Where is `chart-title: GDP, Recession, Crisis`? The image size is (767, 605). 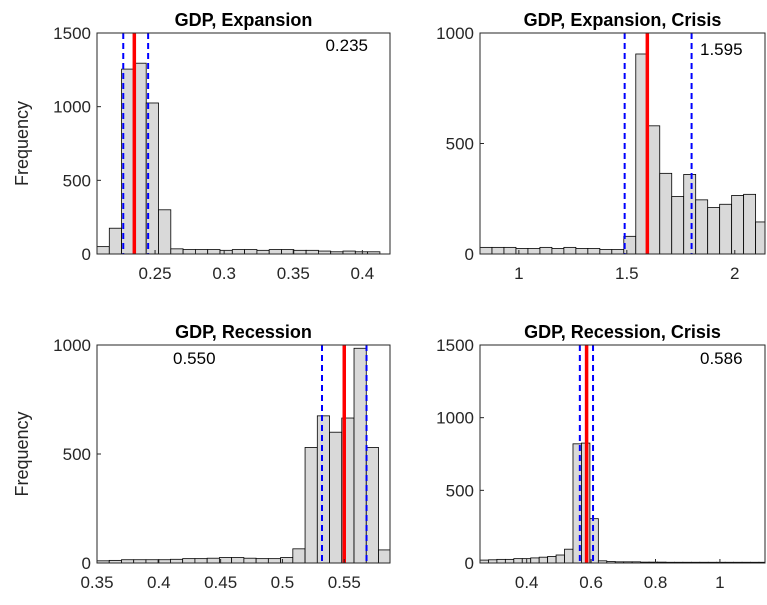
chart-title: GDP, Recession, Crisis is located at coordinates (622, 332).